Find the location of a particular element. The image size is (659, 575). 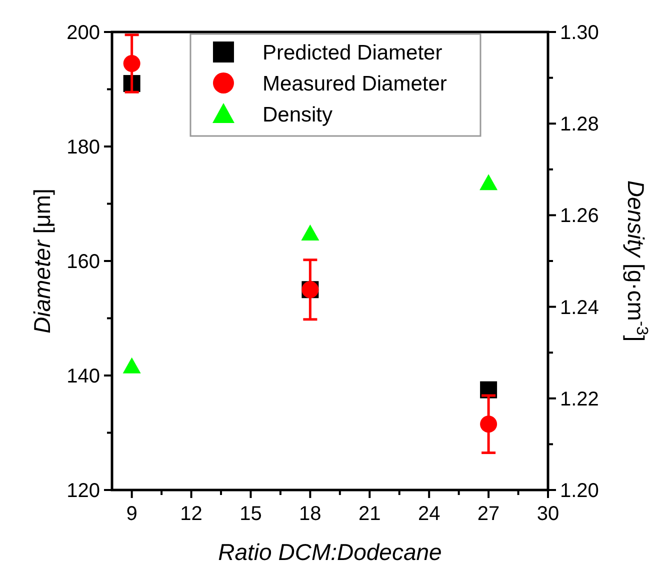

x-tick-label: 27 is located at coordinates (488, 514).